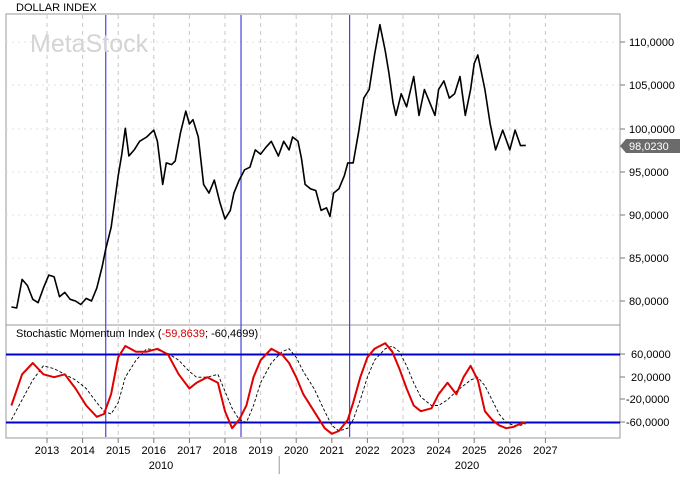 Image resolution: width=683 pixels, height=481 pixels. Describe the element at coordinates (474, 451) in the screenshot. I see `x-tick-label: 2025` at that location.